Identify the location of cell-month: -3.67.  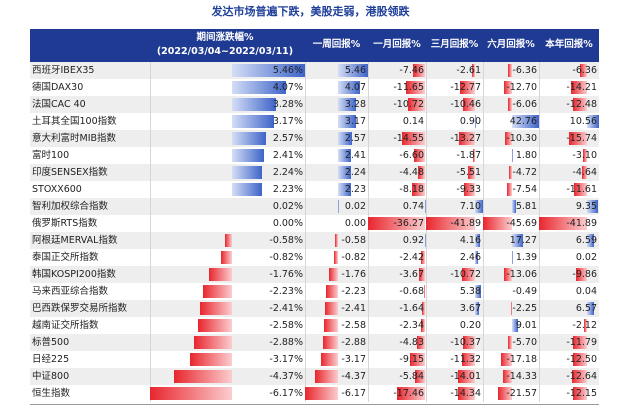
(397, 274).